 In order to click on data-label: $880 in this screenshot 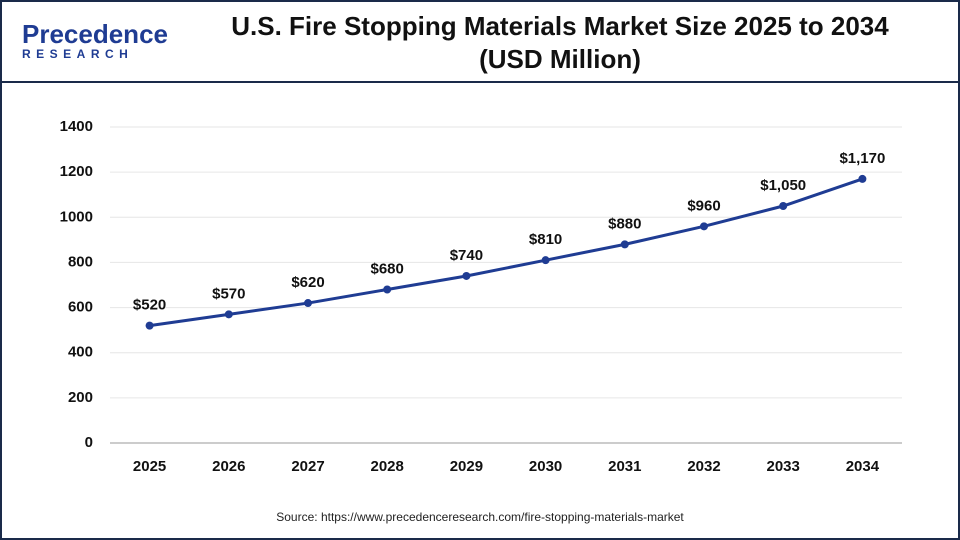, I will do `click(624, 223)`.